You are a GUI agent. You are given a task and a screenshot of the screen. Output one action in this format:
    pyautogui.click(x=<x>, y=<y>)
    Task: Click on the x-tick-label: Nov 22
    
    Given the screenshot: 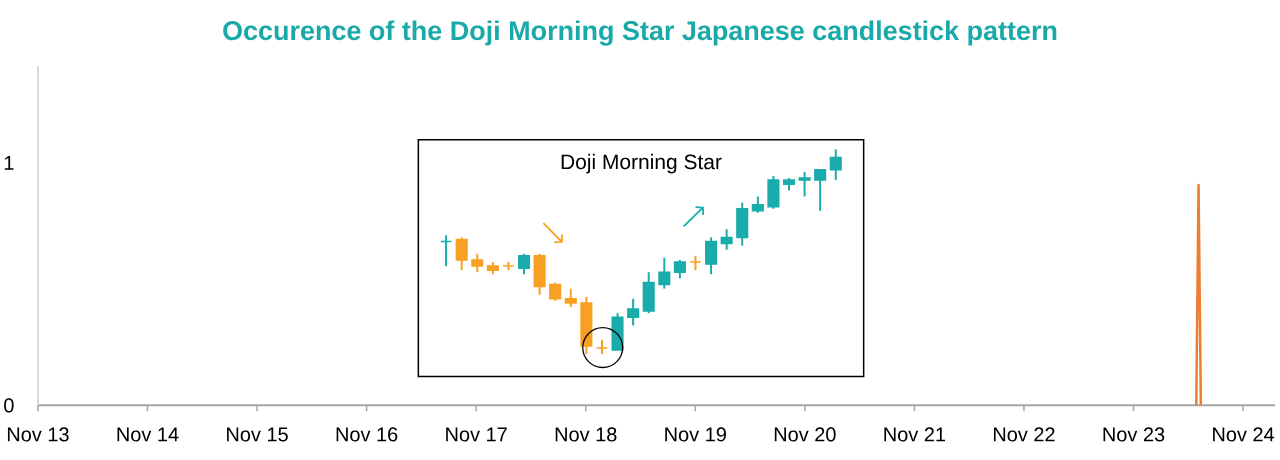 What is the action you would take?
    pyautogui.click(x=1024, y=434)
    